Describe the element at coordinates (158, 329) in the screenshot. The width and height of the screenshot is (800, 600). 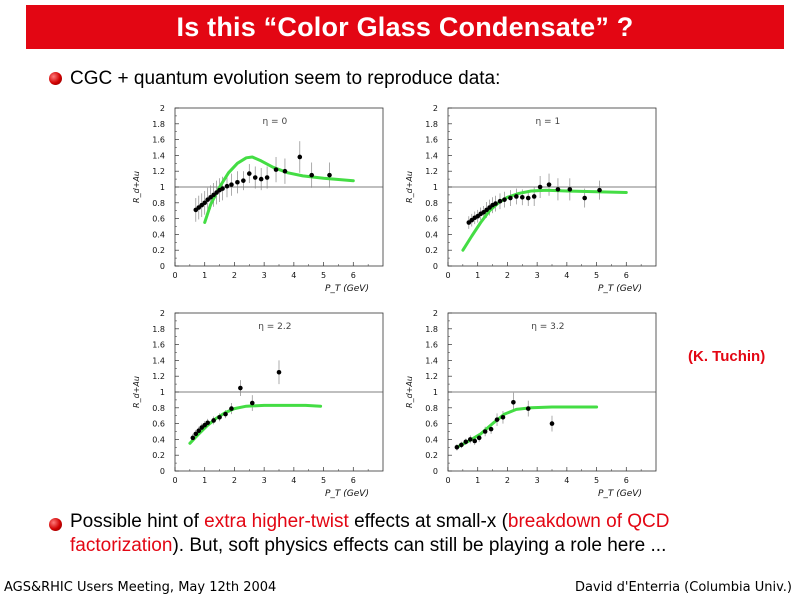
I see `y-tick-label: 1.8` at that location.